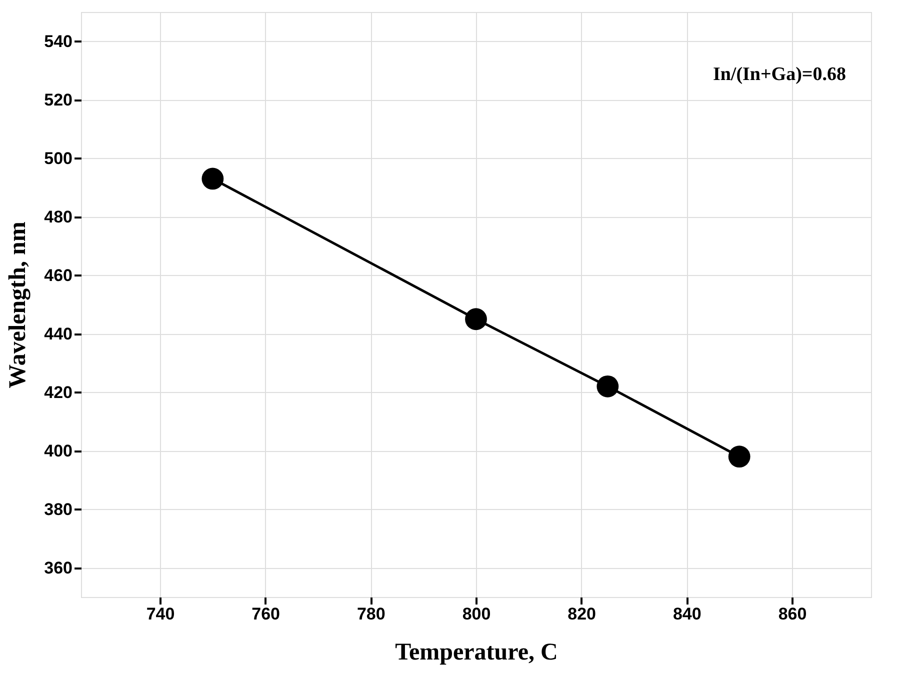  What do you see at coordinates (779, 74) in the screenshot?
I see `annotation: In/(In+Ga)=0.68` at bounding box center [779, 74].